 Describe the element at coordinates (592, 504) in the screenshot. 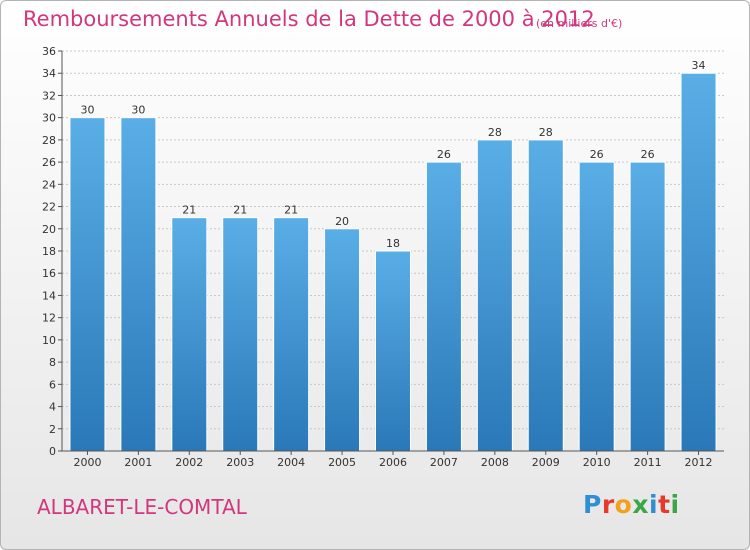

I see `logo-letter: P` at that location.